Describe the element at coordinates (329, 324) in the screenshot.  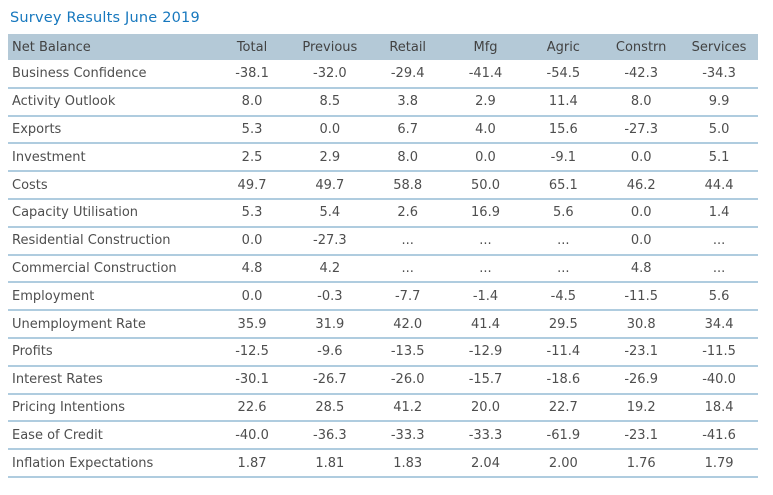
I see `value-cell: 31.9` at that location.